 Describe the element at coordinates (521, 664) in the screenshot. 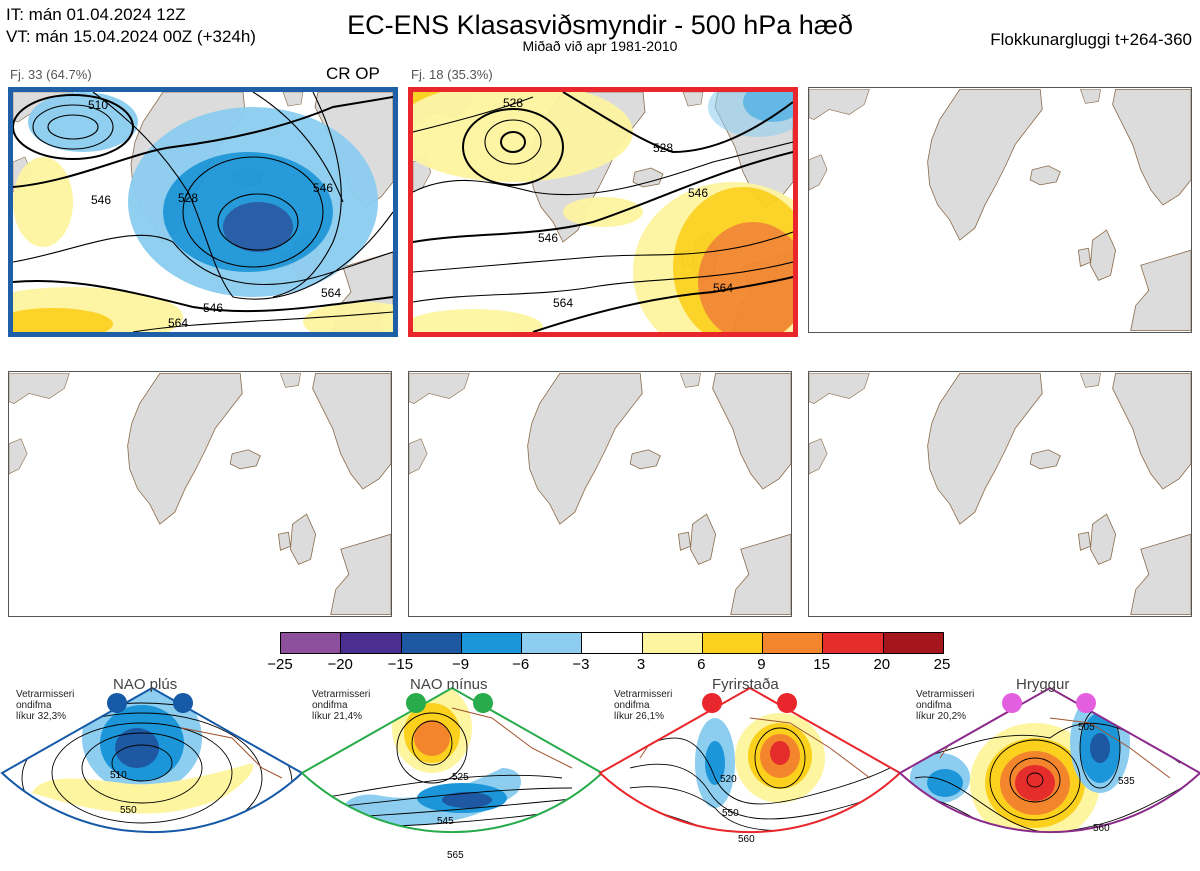

I see `colorbar-tick-label: −6` at that location.